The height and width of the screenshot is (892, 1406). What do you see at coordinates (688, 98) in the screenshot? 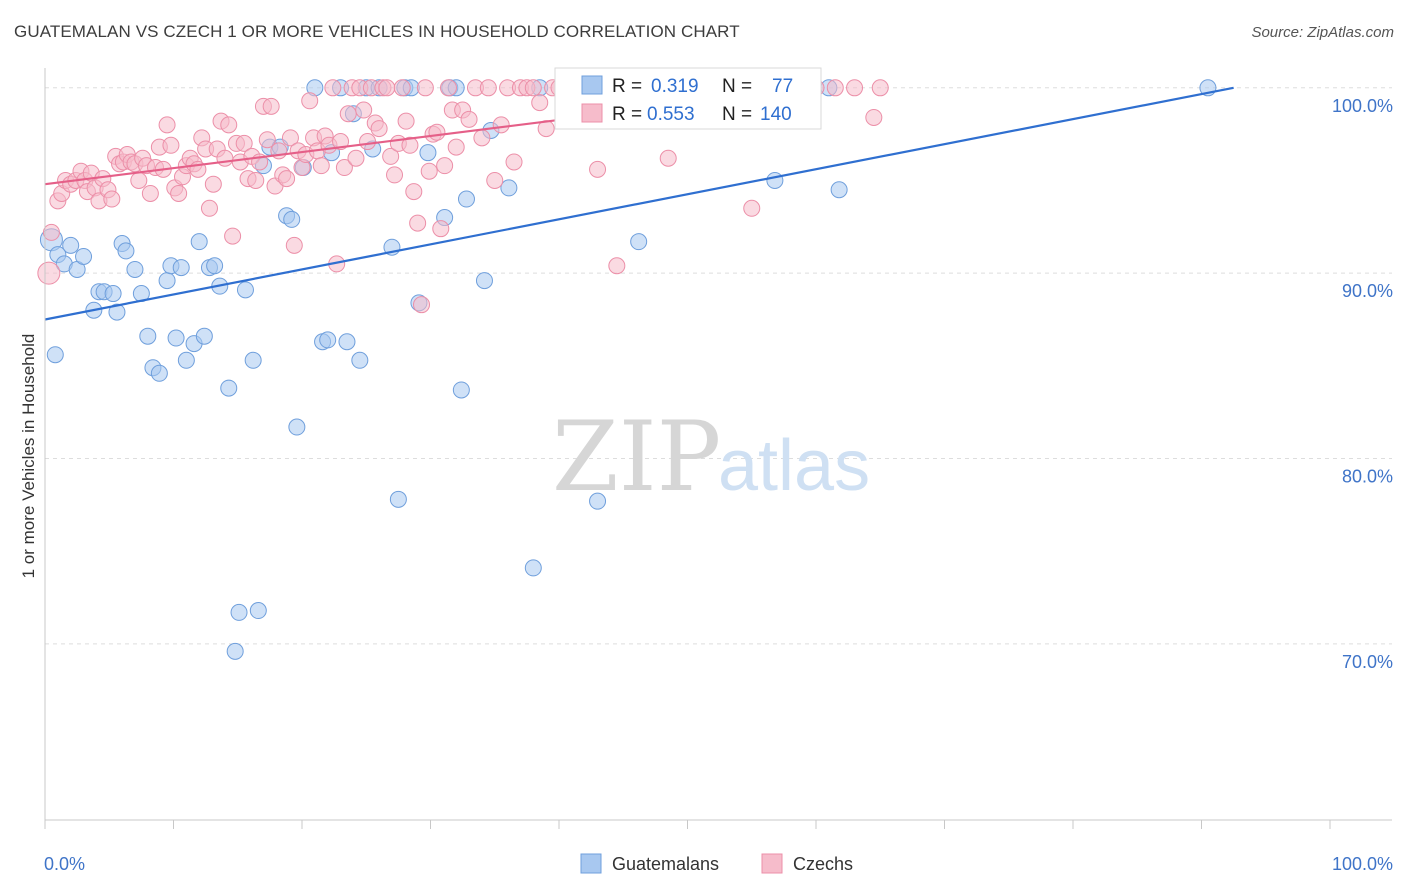
I see `legend-box: R = 0.319 N = 77 R = 0.553 N = 140` at bounding box center [688, 98].